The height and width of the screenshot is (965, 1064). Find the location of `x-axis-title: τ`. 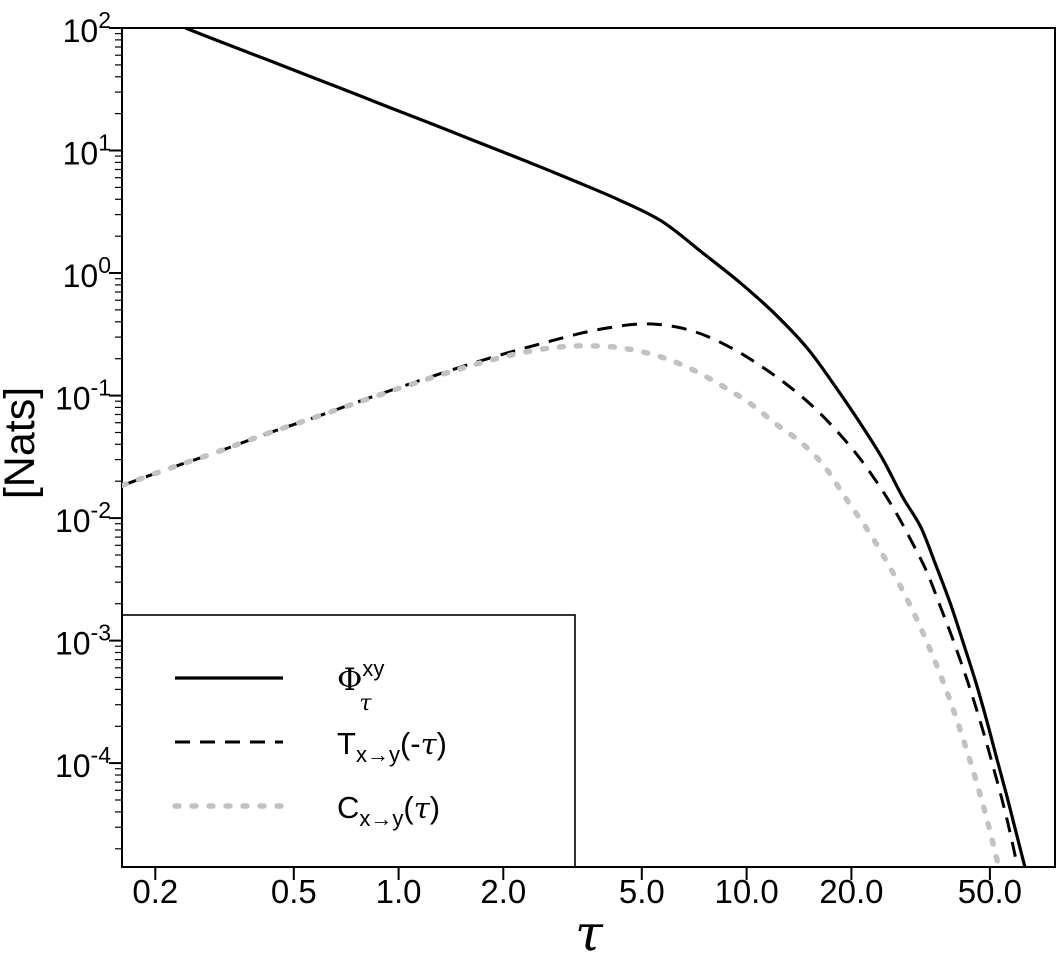

x-axis-title: τ is located at coordinates (589, 933).